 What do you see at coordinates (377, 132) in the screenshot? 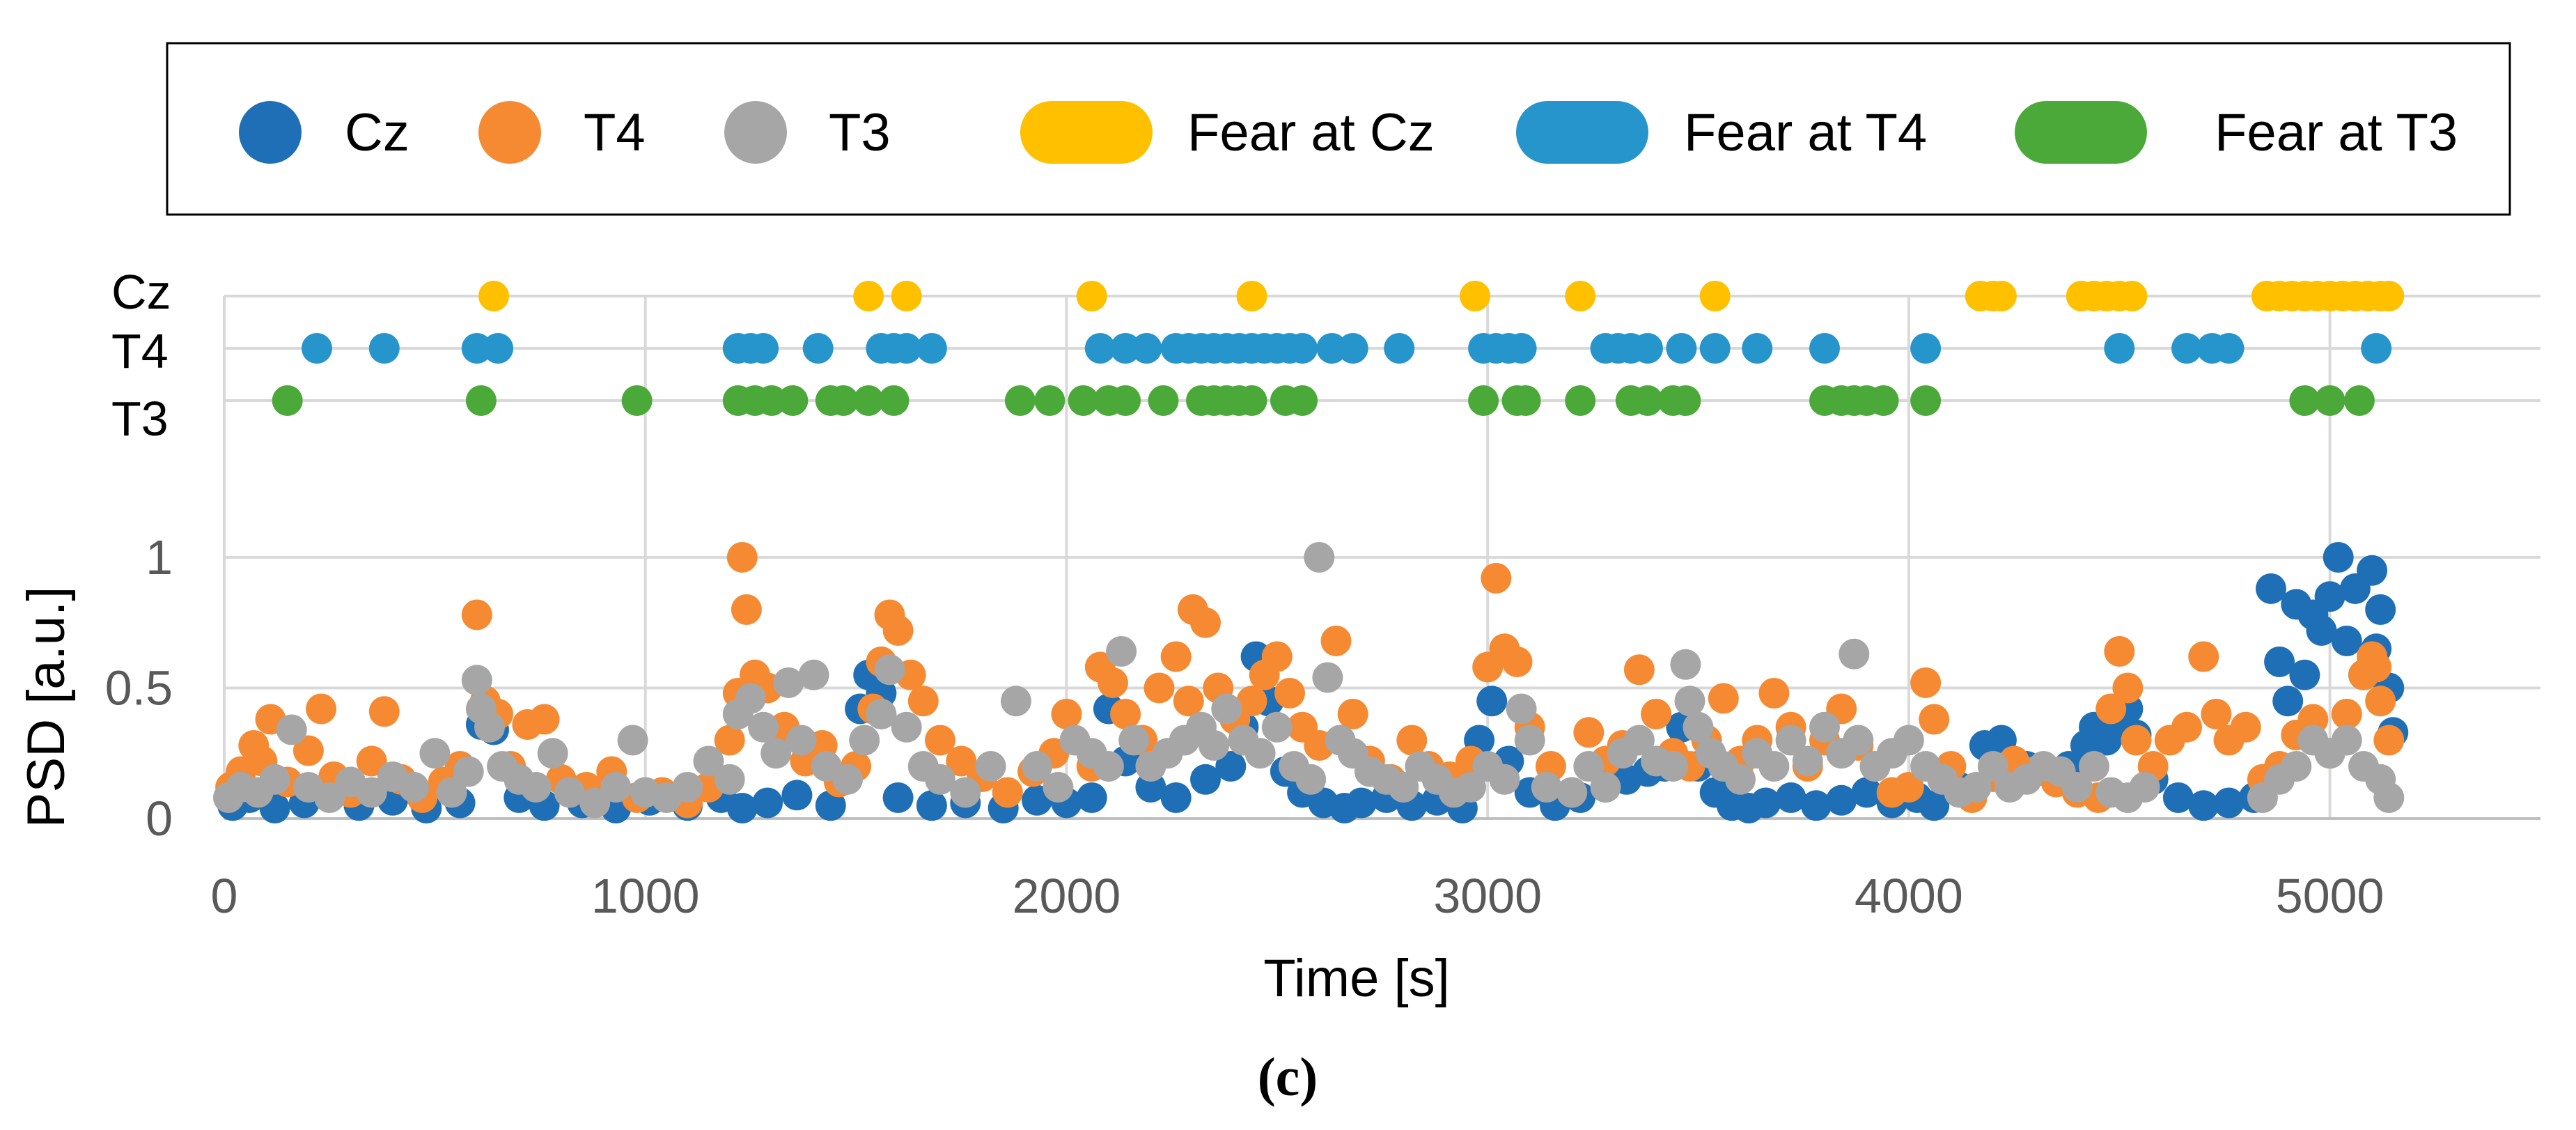
I see `legend-label-cz: Cz` at bounding box center [377, 132].